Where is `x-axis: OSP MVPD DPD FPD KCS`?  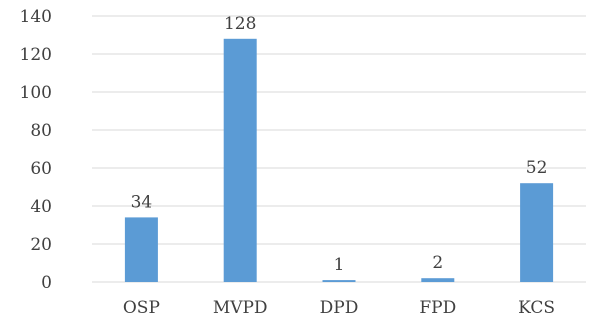
x-axis: OSP MVPD DPD FPD KCS is located at coordinates (339, 308).